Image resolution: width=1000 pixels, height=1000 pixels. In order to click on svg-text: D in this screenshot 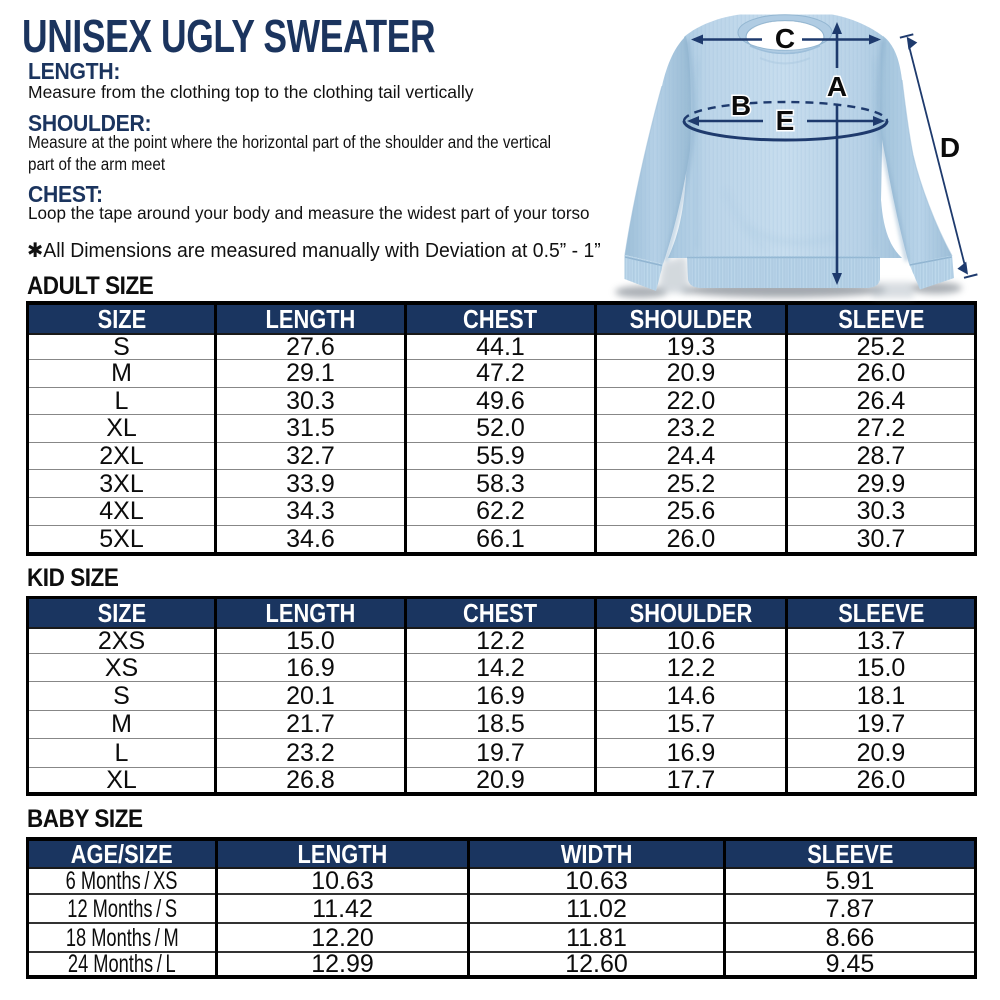, I will do `click(950, 147)`.